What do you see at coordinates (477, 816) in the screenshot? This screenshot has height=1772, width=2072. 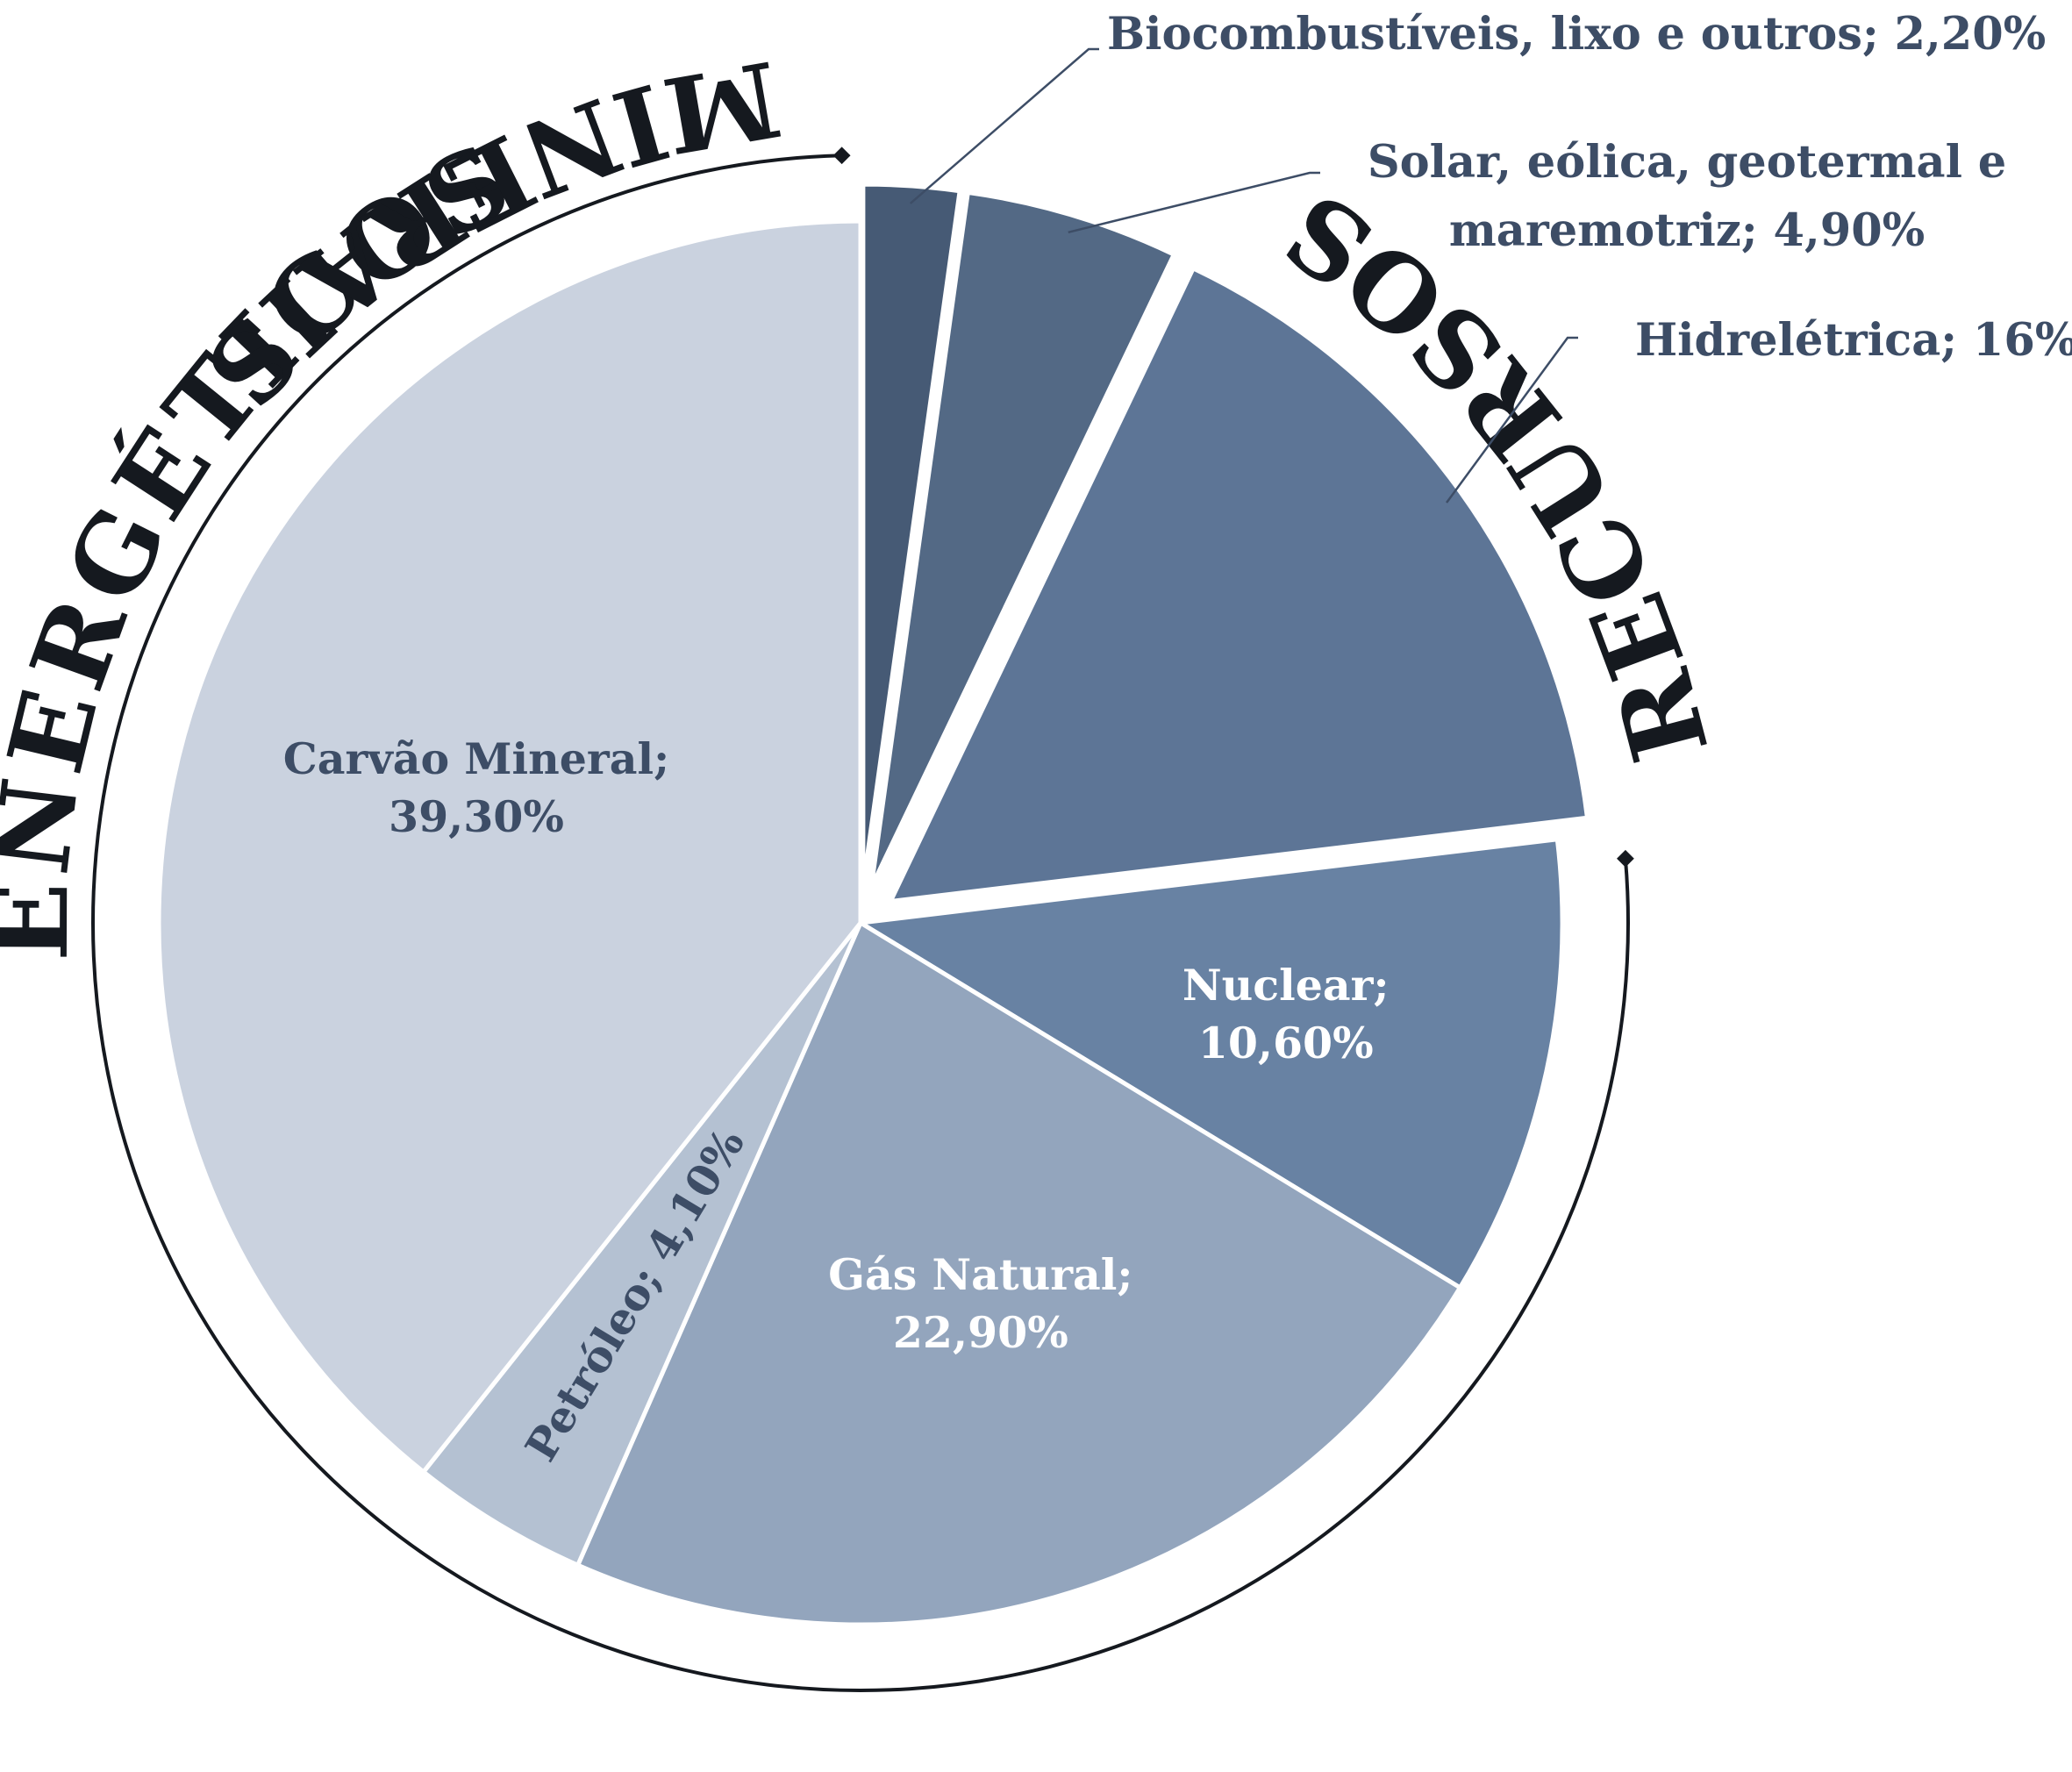 I see `slice-label-carvao-mineral-line-2: 39,30%` at bounding box center [477, 816].